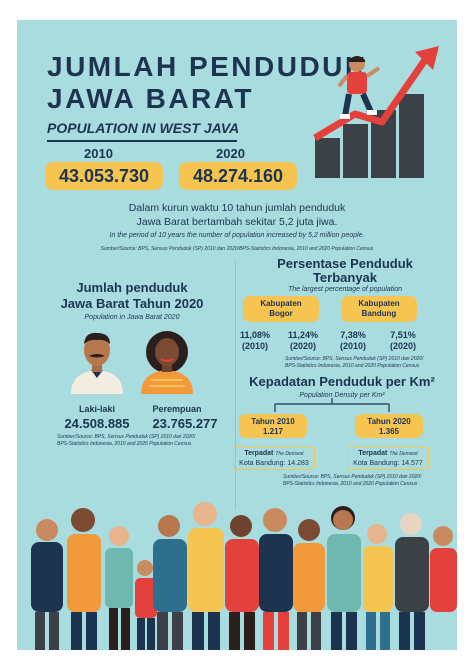 The image size is (474, 669). I want to click on population-2010-value: 43.053.730, so click(104, 176).